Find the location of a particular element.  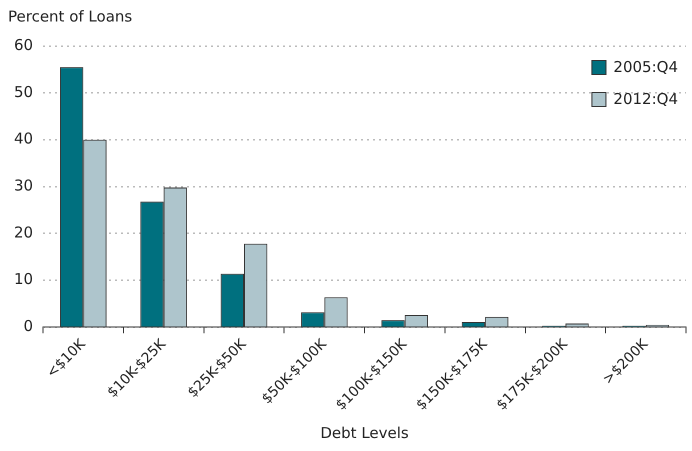

y-tick-label: 10 is located at coordinates (24, 279).